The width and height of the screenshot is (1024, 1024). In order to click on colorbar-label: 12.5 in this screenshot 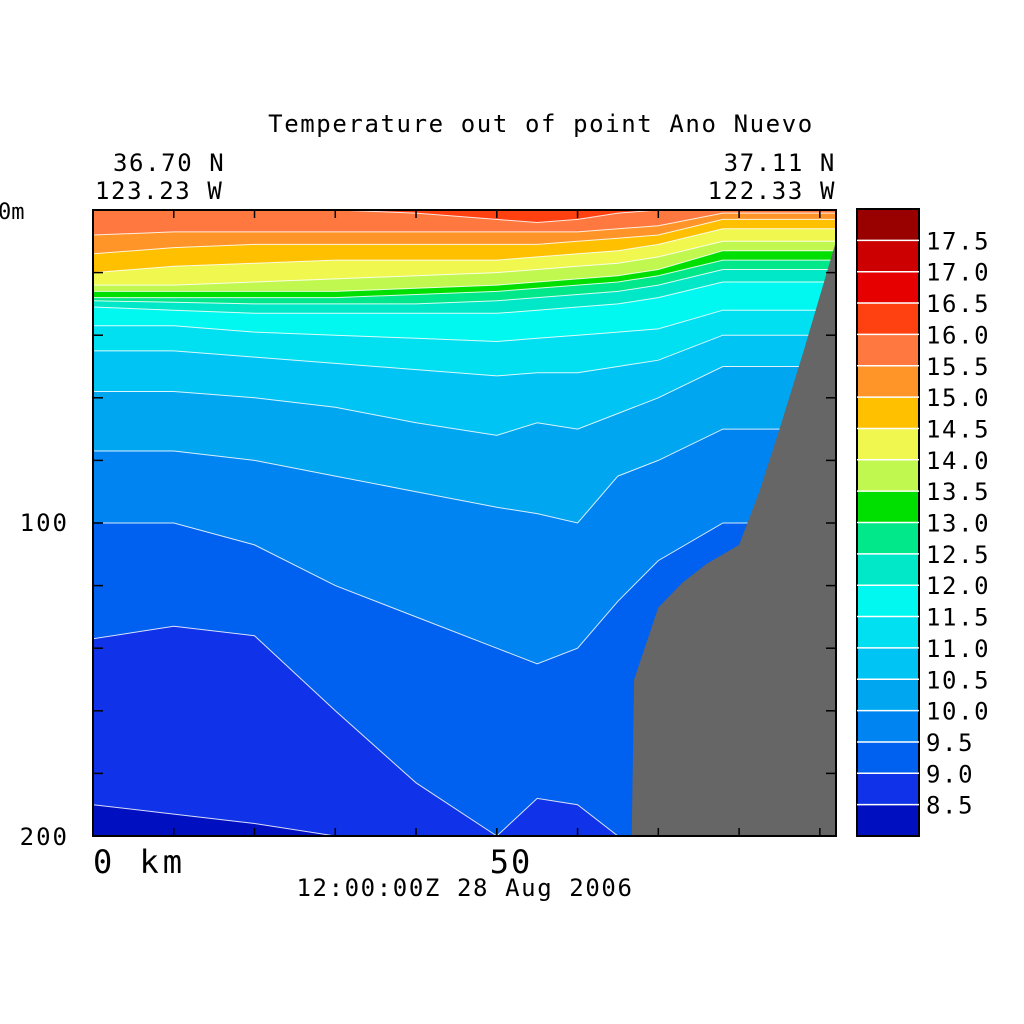, I will do `click(958, 555)`.